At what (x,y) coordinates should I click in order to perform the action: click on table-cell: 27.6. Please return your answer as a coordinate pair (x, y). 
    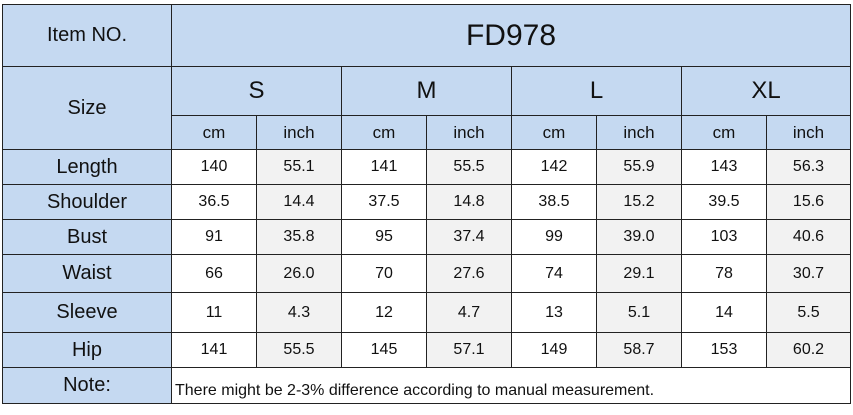
    Looking at the image, I should click on (469, 273).